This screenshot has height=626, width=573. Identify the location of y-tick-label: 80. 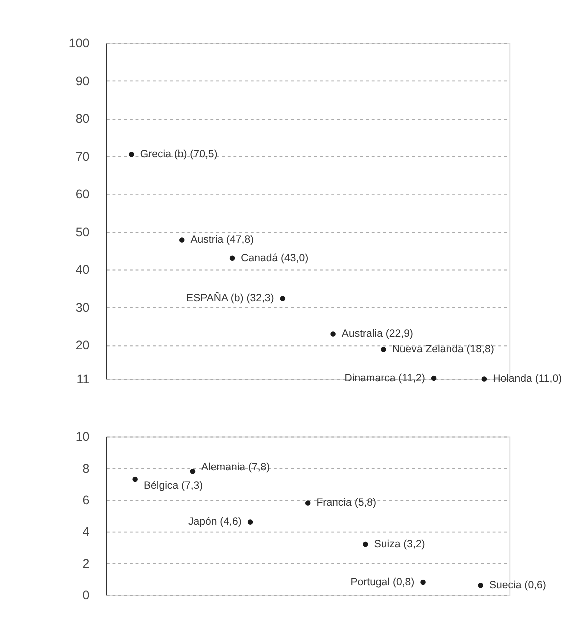
(83, 119).